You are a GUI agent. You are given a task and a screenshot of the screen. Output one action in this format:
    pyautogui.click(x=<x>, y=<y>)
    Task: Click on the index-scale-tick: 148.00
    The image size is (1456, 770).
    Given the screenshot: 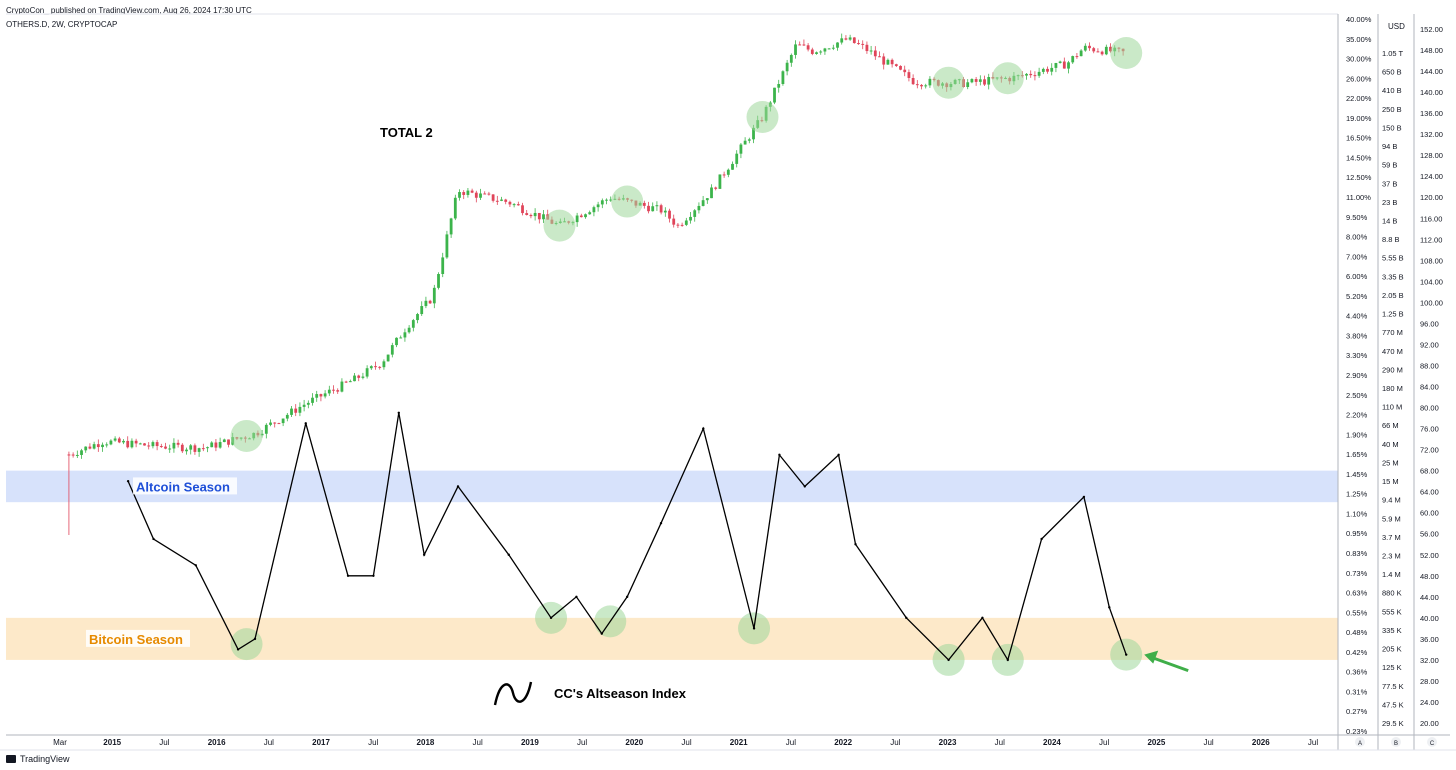 What is the action you would take?
    pyautogui.click(x=1431, y=50)
    